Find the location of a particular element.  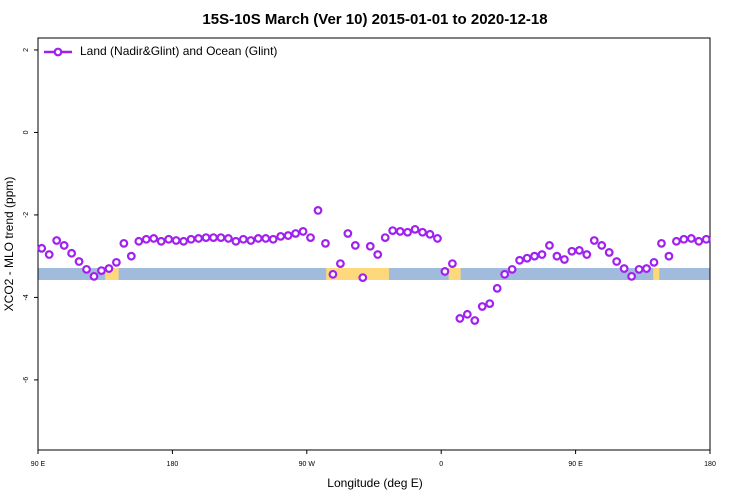

y-axis-label: XCO2 - MLO trend (ppm) is located at coordinates (9, 244).